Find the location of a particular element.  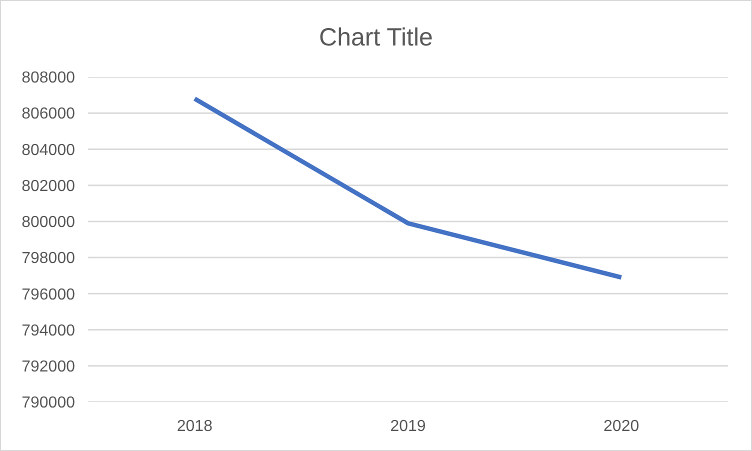

x-tick-label: 2020 is located at coordinates (622, 426).